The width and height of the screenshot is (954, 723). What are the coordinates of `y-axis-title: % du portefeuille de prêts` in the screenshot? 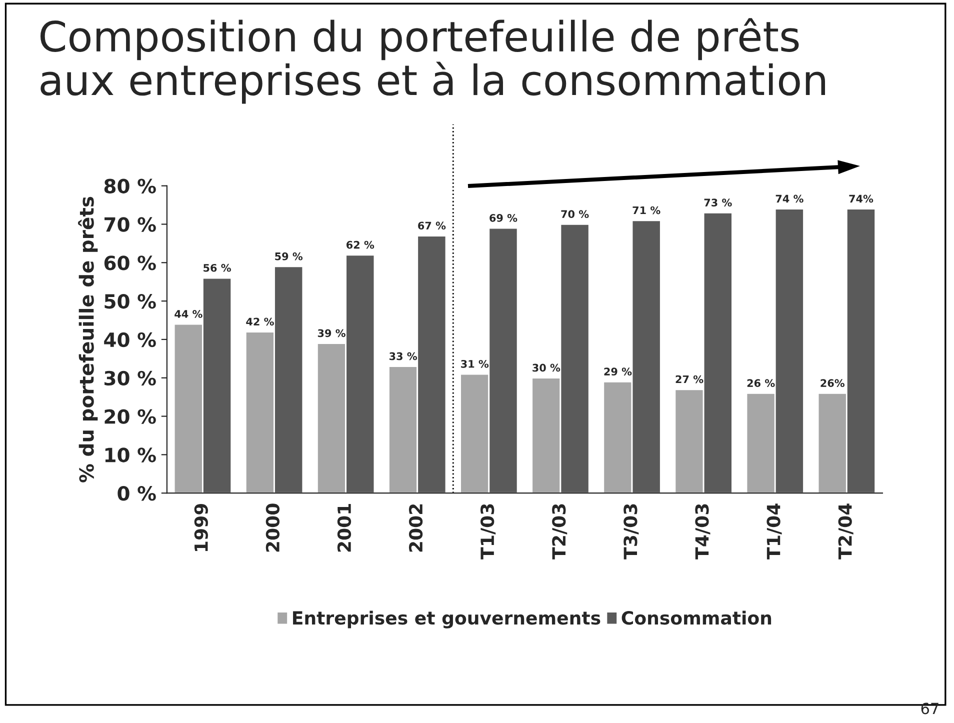 It's located at (88, 339).